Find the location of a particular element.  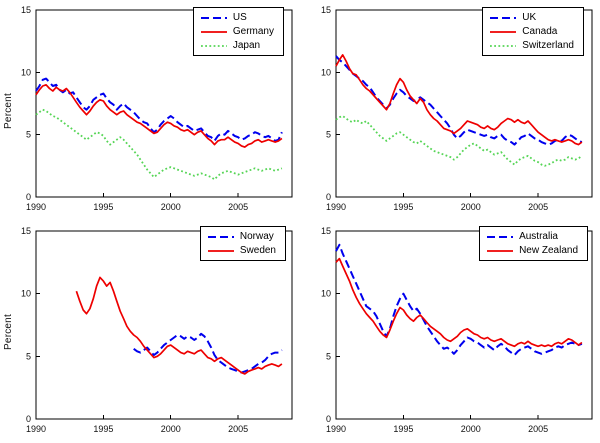

legend-entry-norway: Norway is located at coordinates (241, 236).